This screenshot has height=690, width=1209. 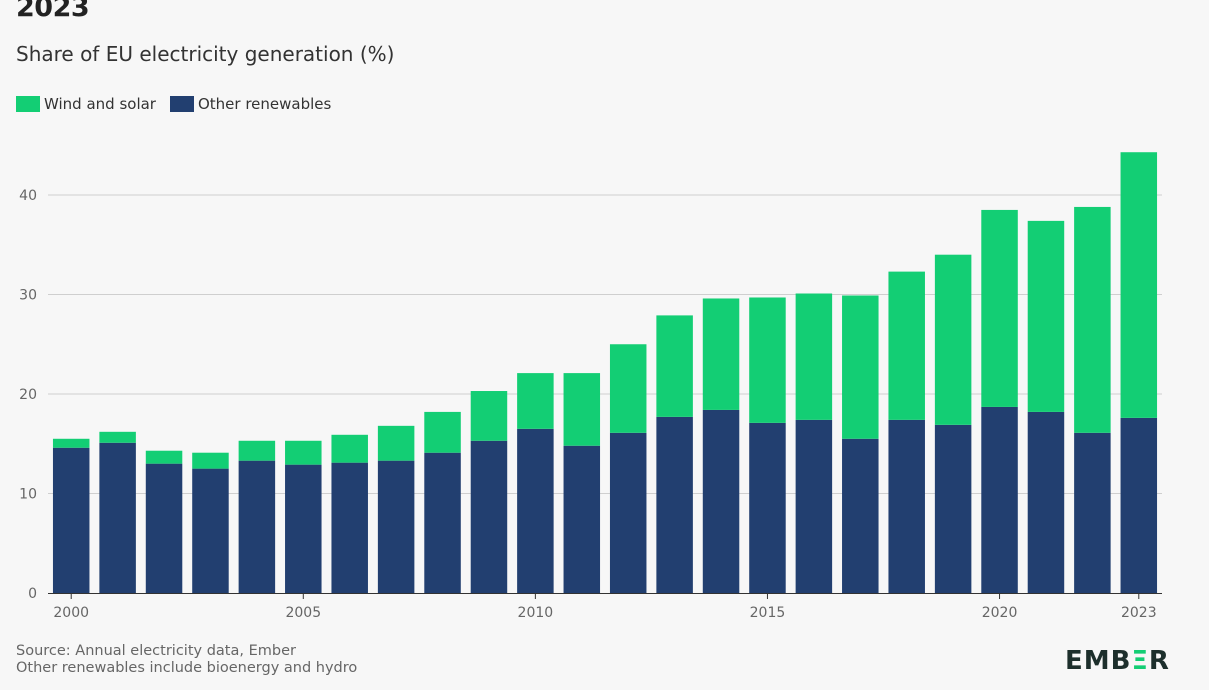 What do you see at coordinates (1098, 661) in the screenshot?
I see `logo-text-left: EMB` at bounding box center [1098, 661].